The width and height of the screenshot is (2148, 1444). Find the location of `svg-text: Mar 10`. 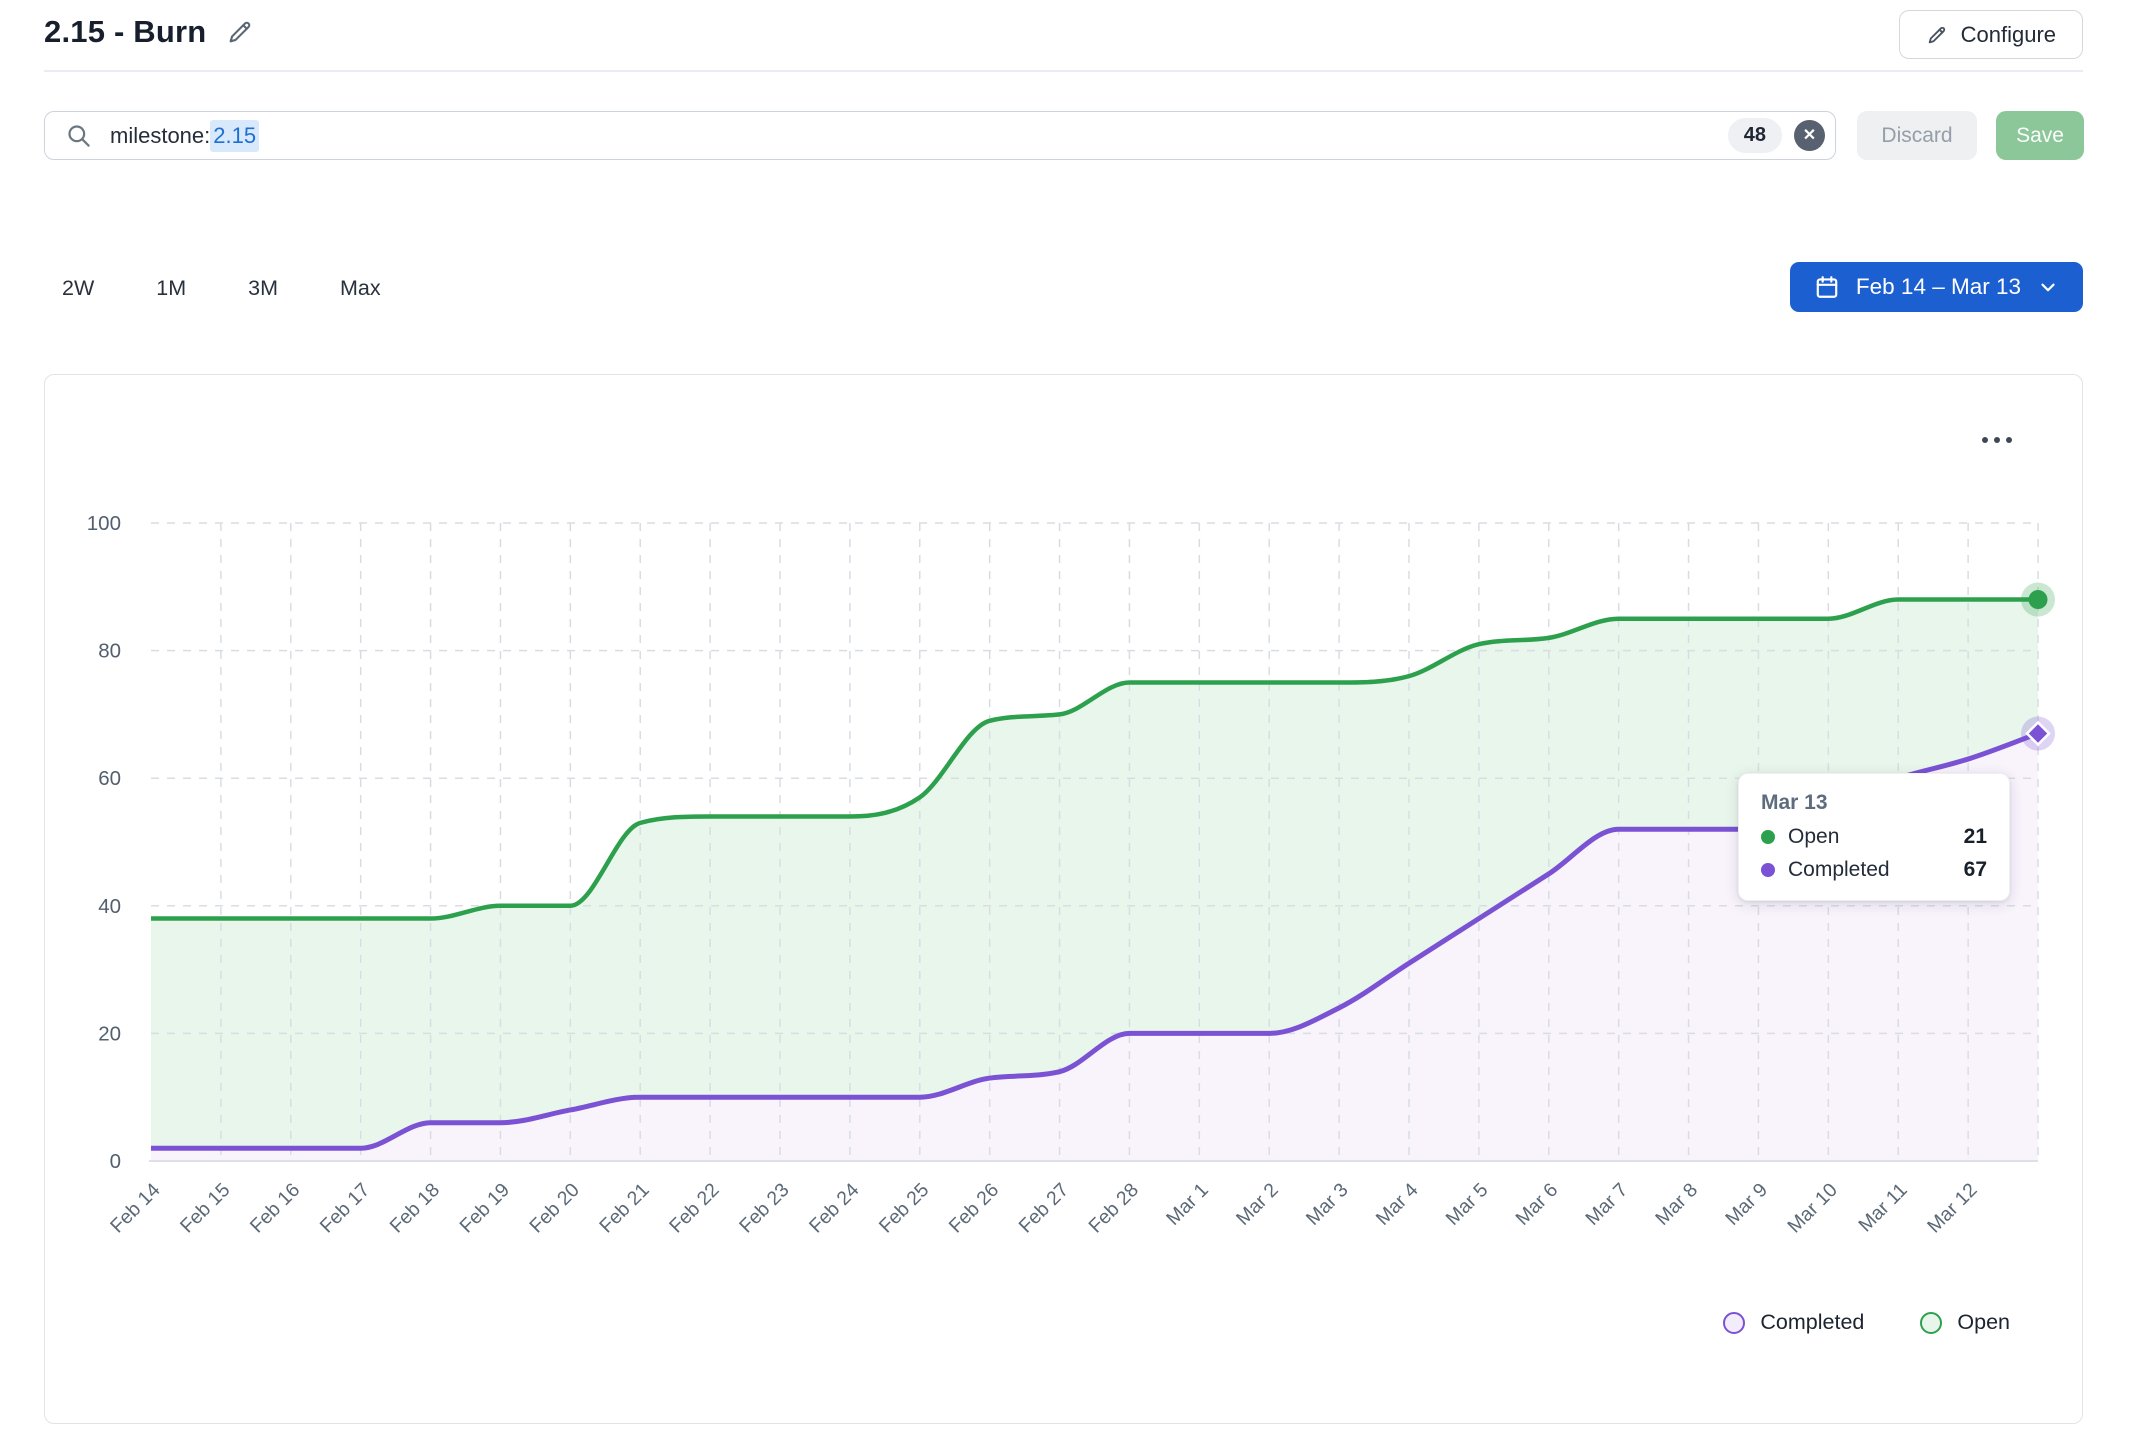

svg-text: Mar 10 is located at coordinates (1812, 1208).